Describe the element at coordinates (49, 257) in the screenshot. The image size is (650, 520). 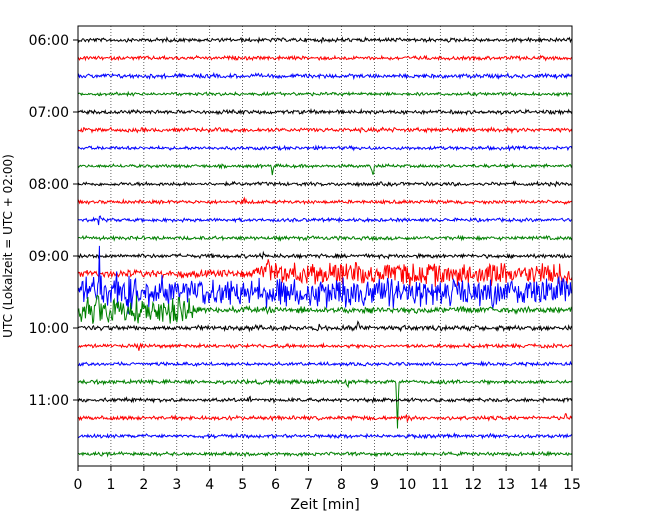
I see `y-tick-label: 09:00` at that location.